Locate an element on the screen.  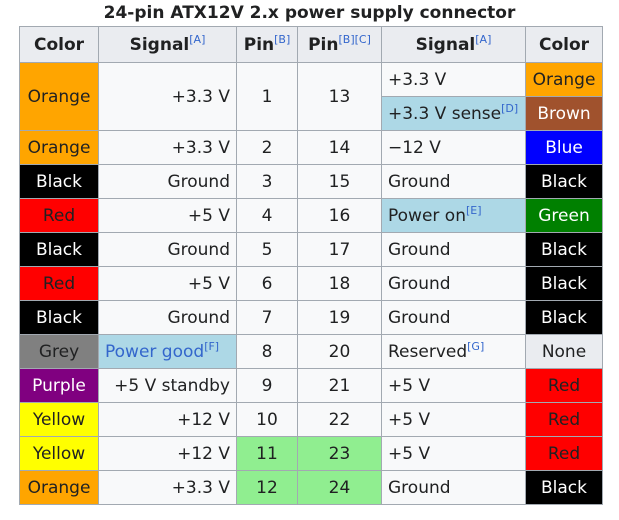
header-signal-right: Signal[A] is located at coordinates (453, 44).